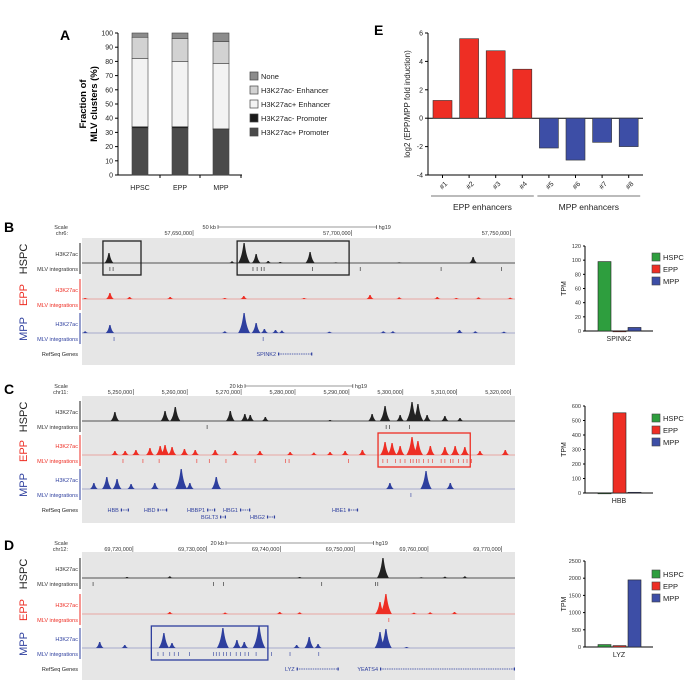 This screenshot has width=700, height=700. What do you see at coordinates (295, 90) in the screenshot?
I see `legend-label: H3K27ac- Enhancer` at bounding box center [295, 90].